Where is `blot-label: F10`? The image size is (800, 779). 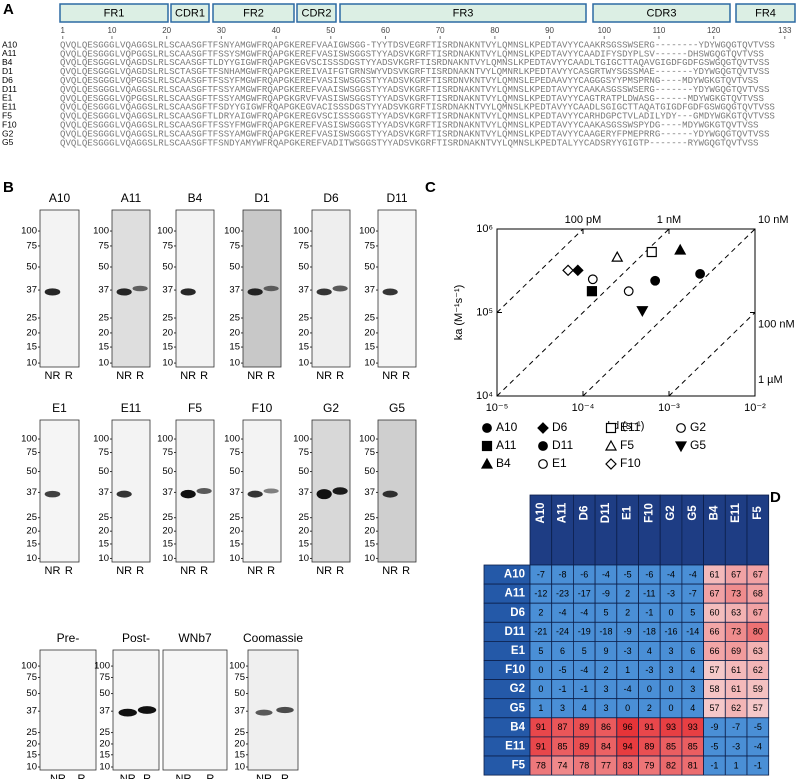 blot-label: F10 is located at coordinates (262, 408).